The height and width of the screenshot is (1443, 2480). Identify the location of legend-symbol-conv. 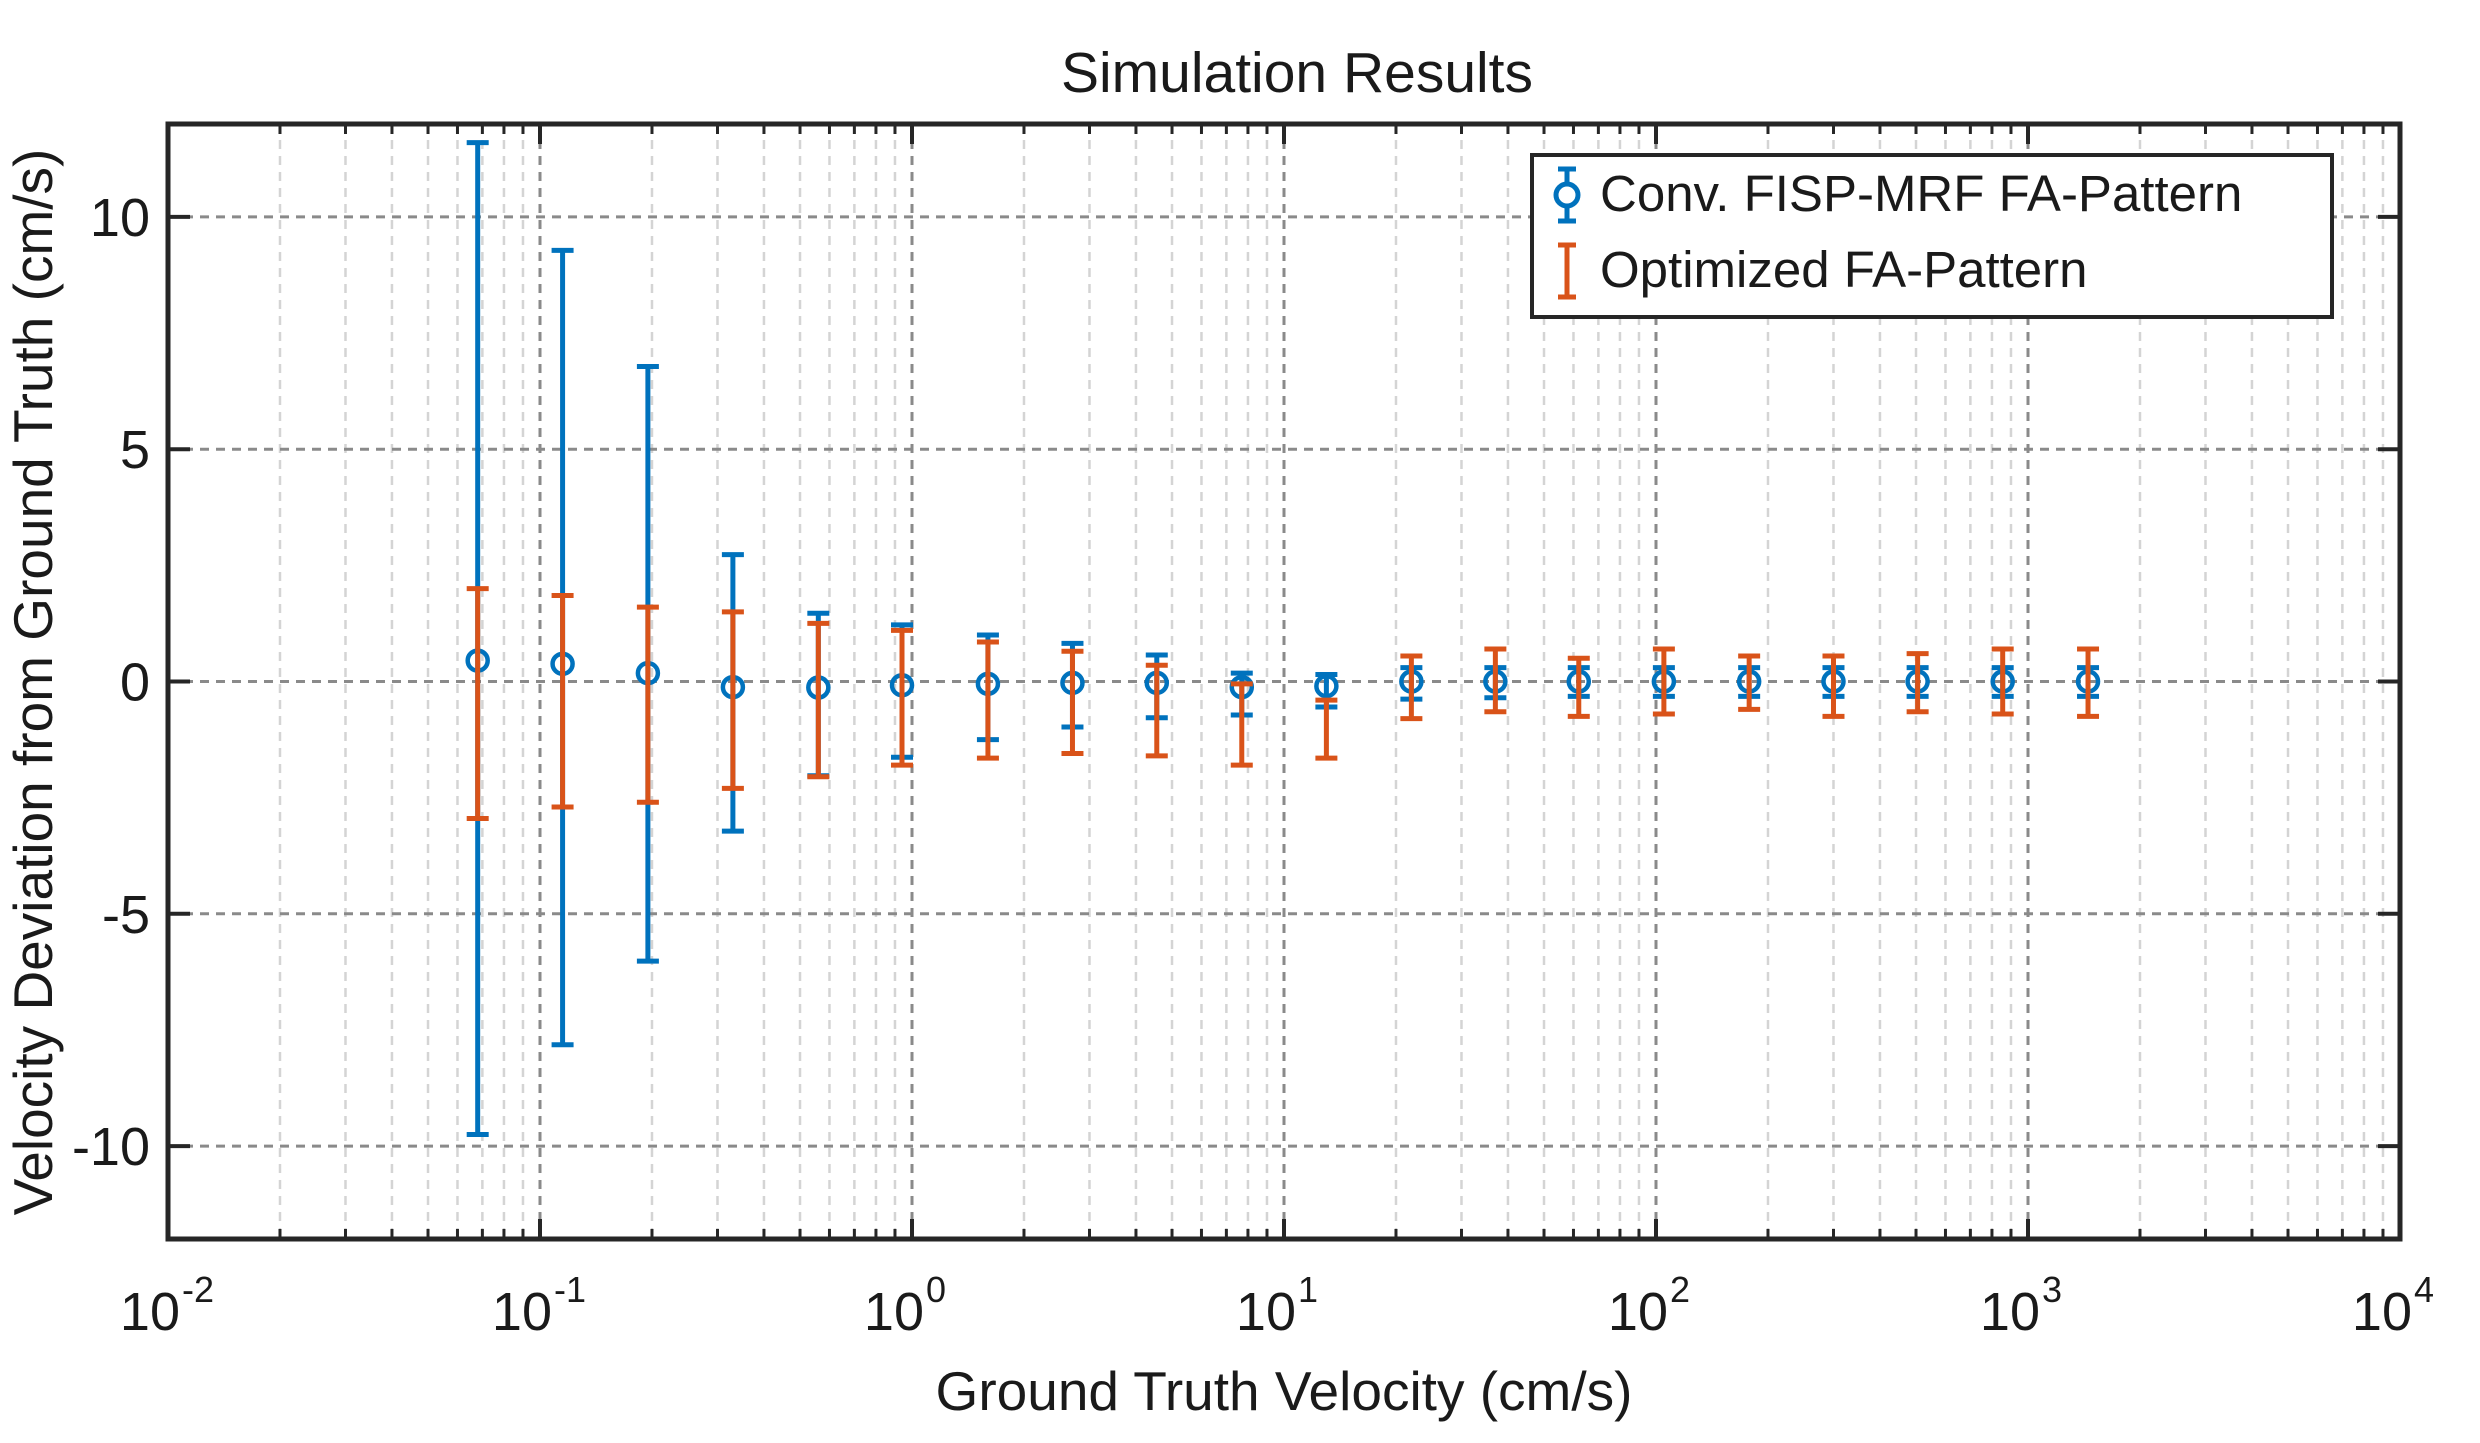
(1567, 195).